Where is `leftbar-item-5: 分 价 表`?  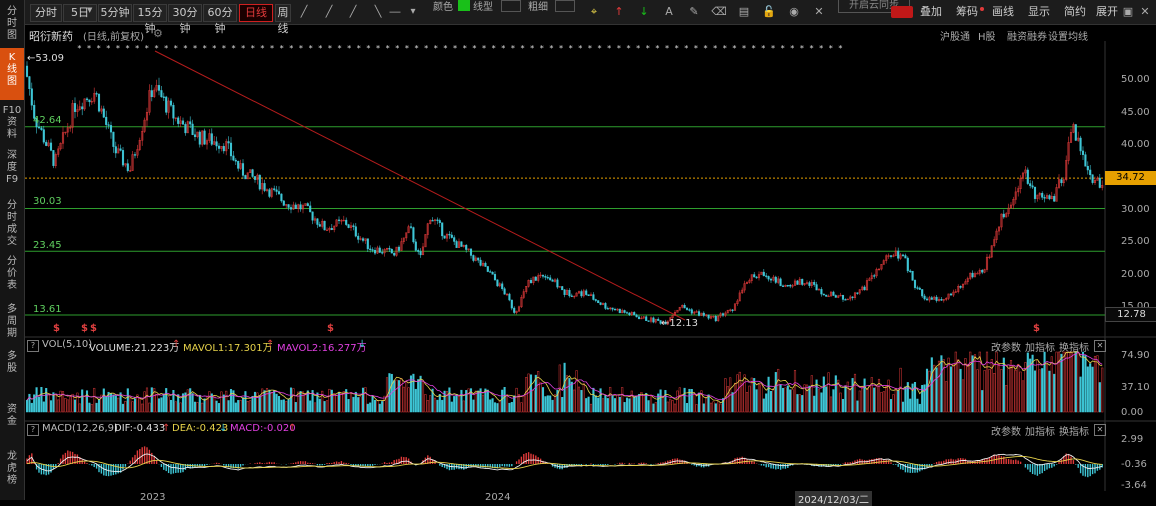
leftbar-item-5: 分 价 表 is located at coordinates (12, 273).